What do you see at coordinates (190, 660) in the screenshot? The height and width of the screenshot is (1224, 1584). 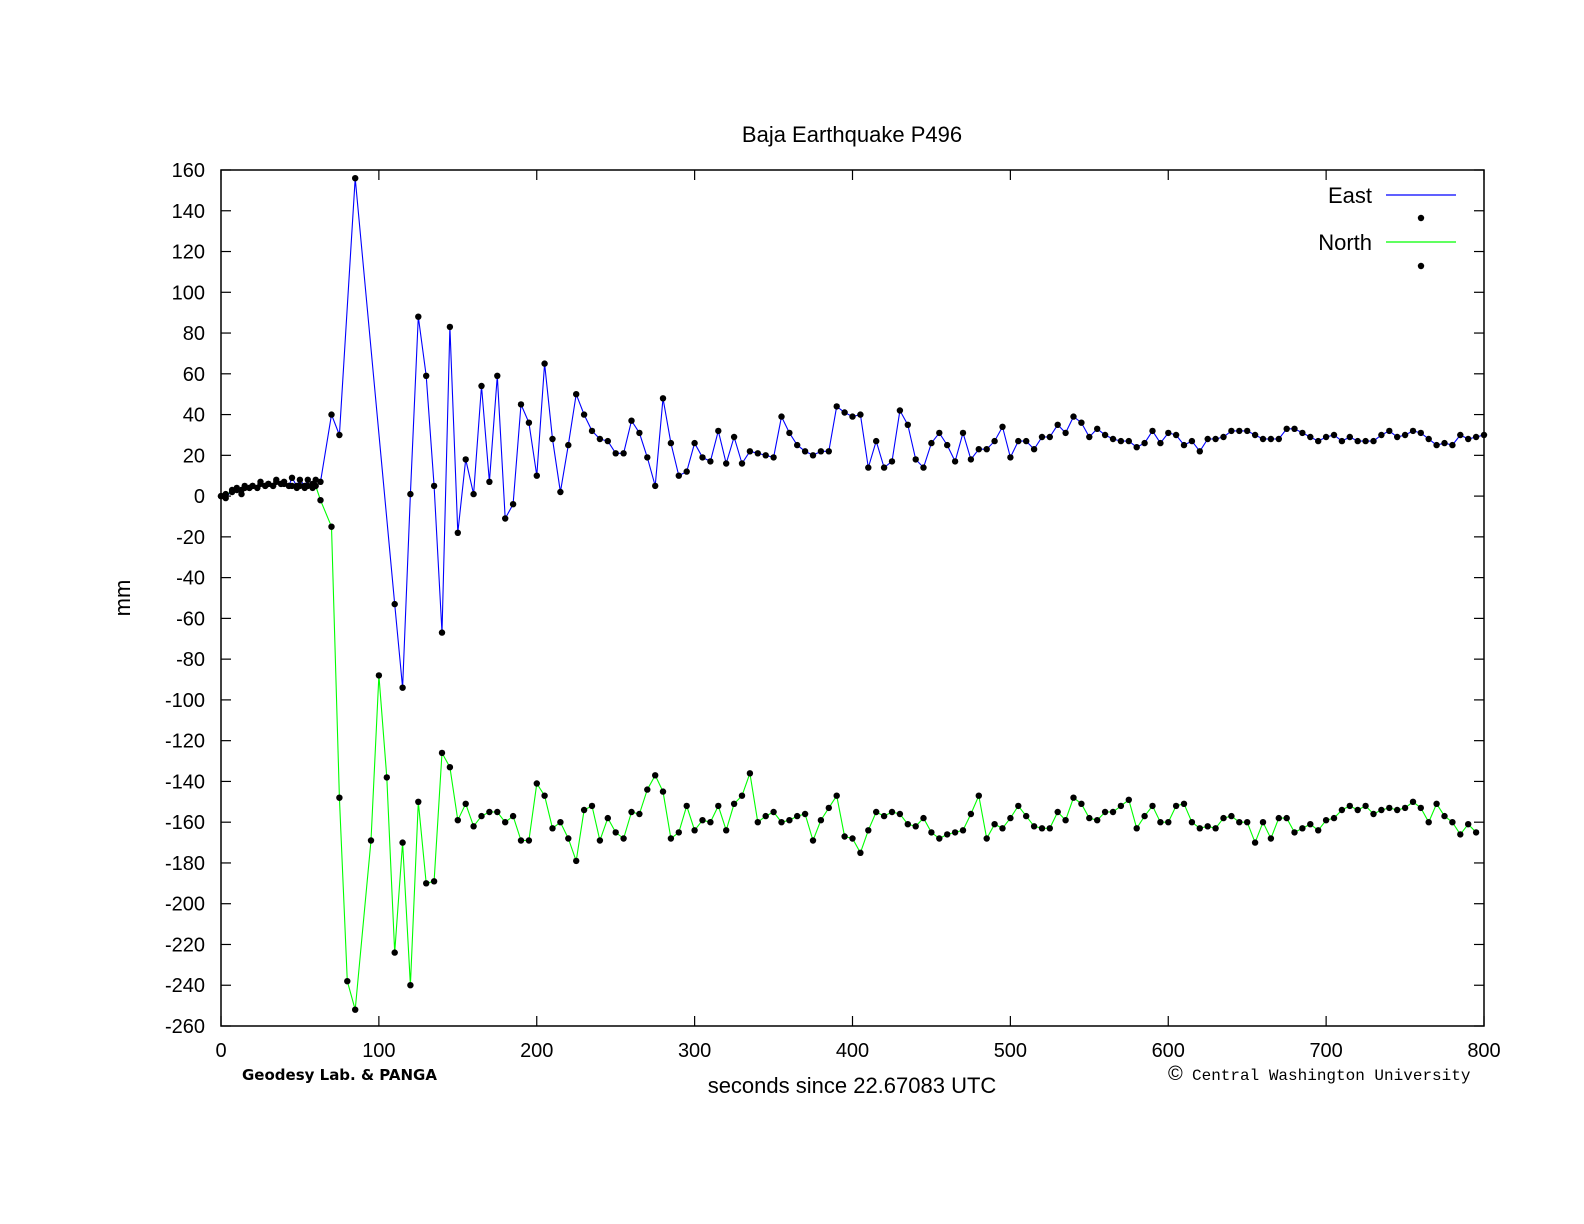 I see `y-tick-label: -80` at bounding box center [190, 660].